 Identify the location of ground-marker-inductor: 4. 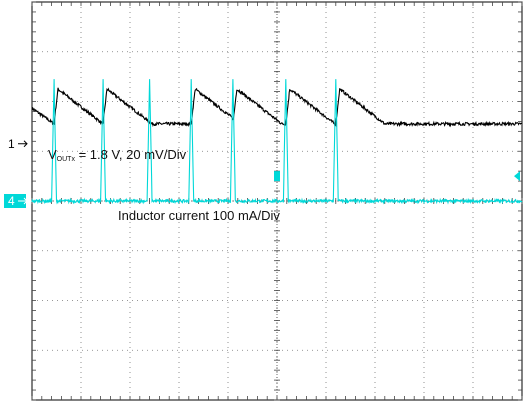
(16, 201).